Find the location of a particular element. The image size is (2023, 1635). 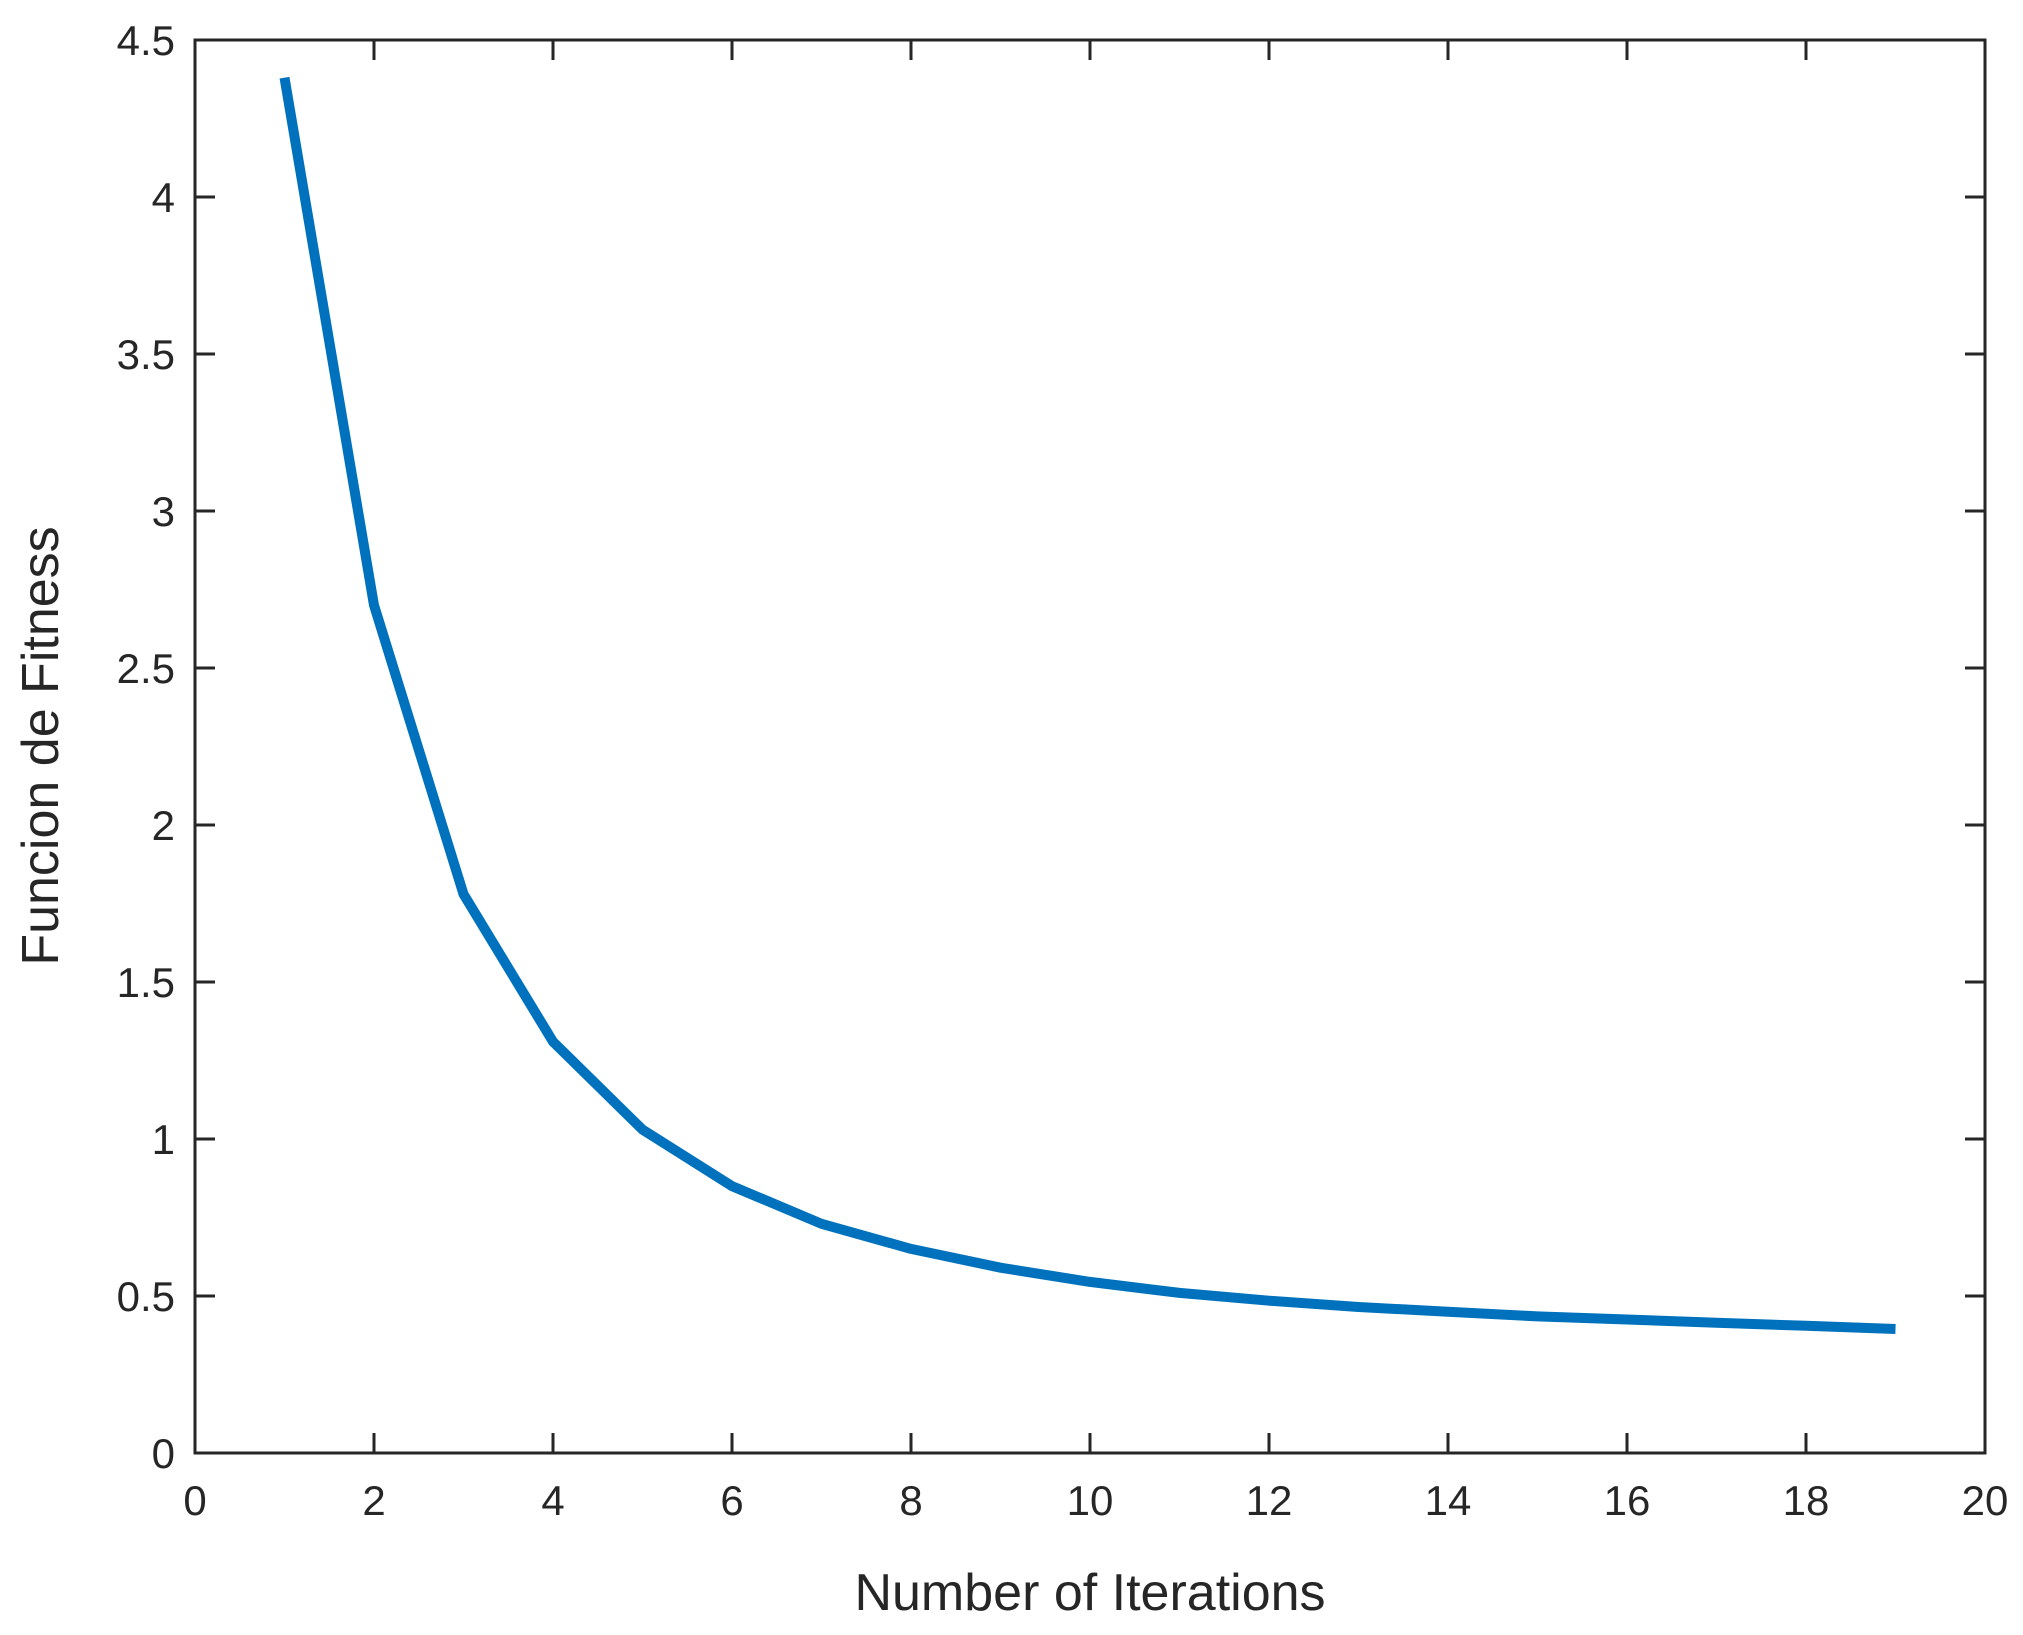

x-tick-label: 0 is located at coordinates (194, 1500).